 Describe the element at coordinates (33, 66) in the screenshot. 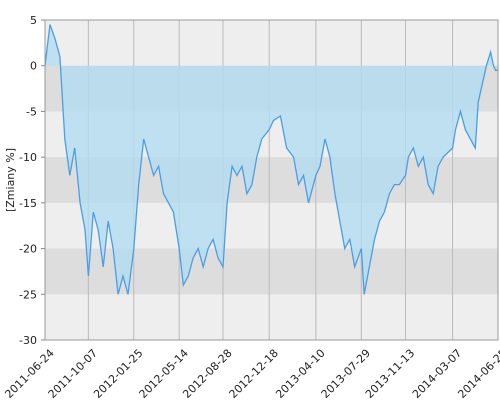

I see `y-tick-label: 0` at that location.